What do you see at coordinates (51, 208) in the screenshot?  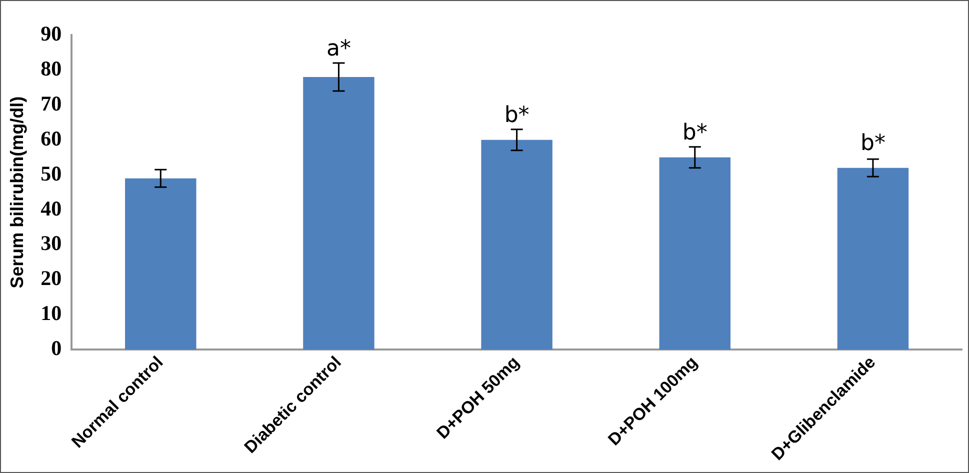 I see `y-tick-label: 40` at bounding box center [51, 208].